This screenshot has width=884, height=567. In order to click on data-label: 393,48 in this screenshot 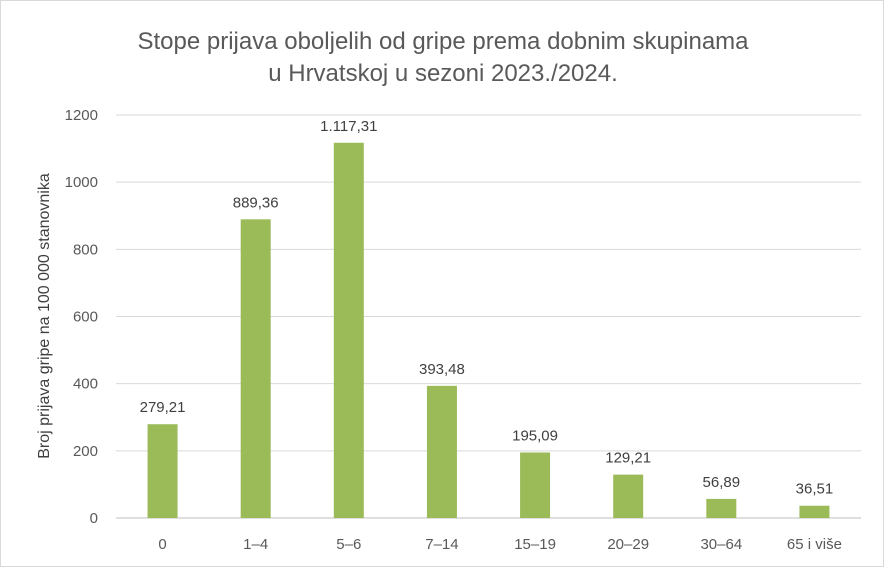, I will do `click(442, 369)`.